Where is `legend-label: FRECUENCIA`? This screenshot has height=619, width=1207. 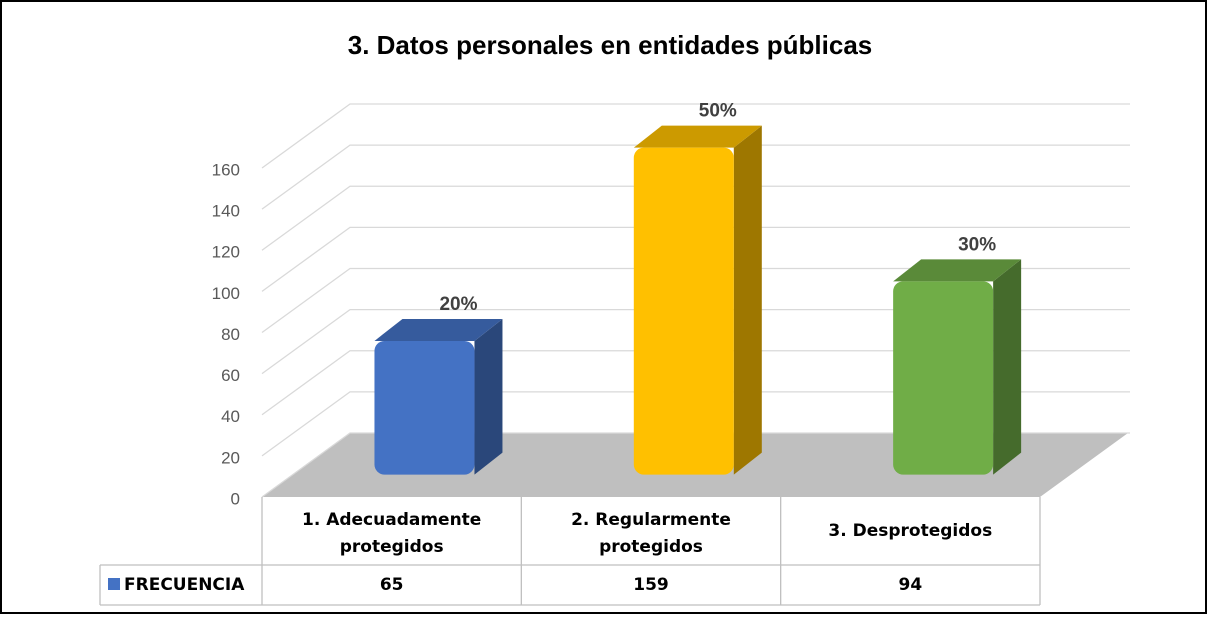 legend-label: FRECUENCIA is located at coordinates (184, 585).